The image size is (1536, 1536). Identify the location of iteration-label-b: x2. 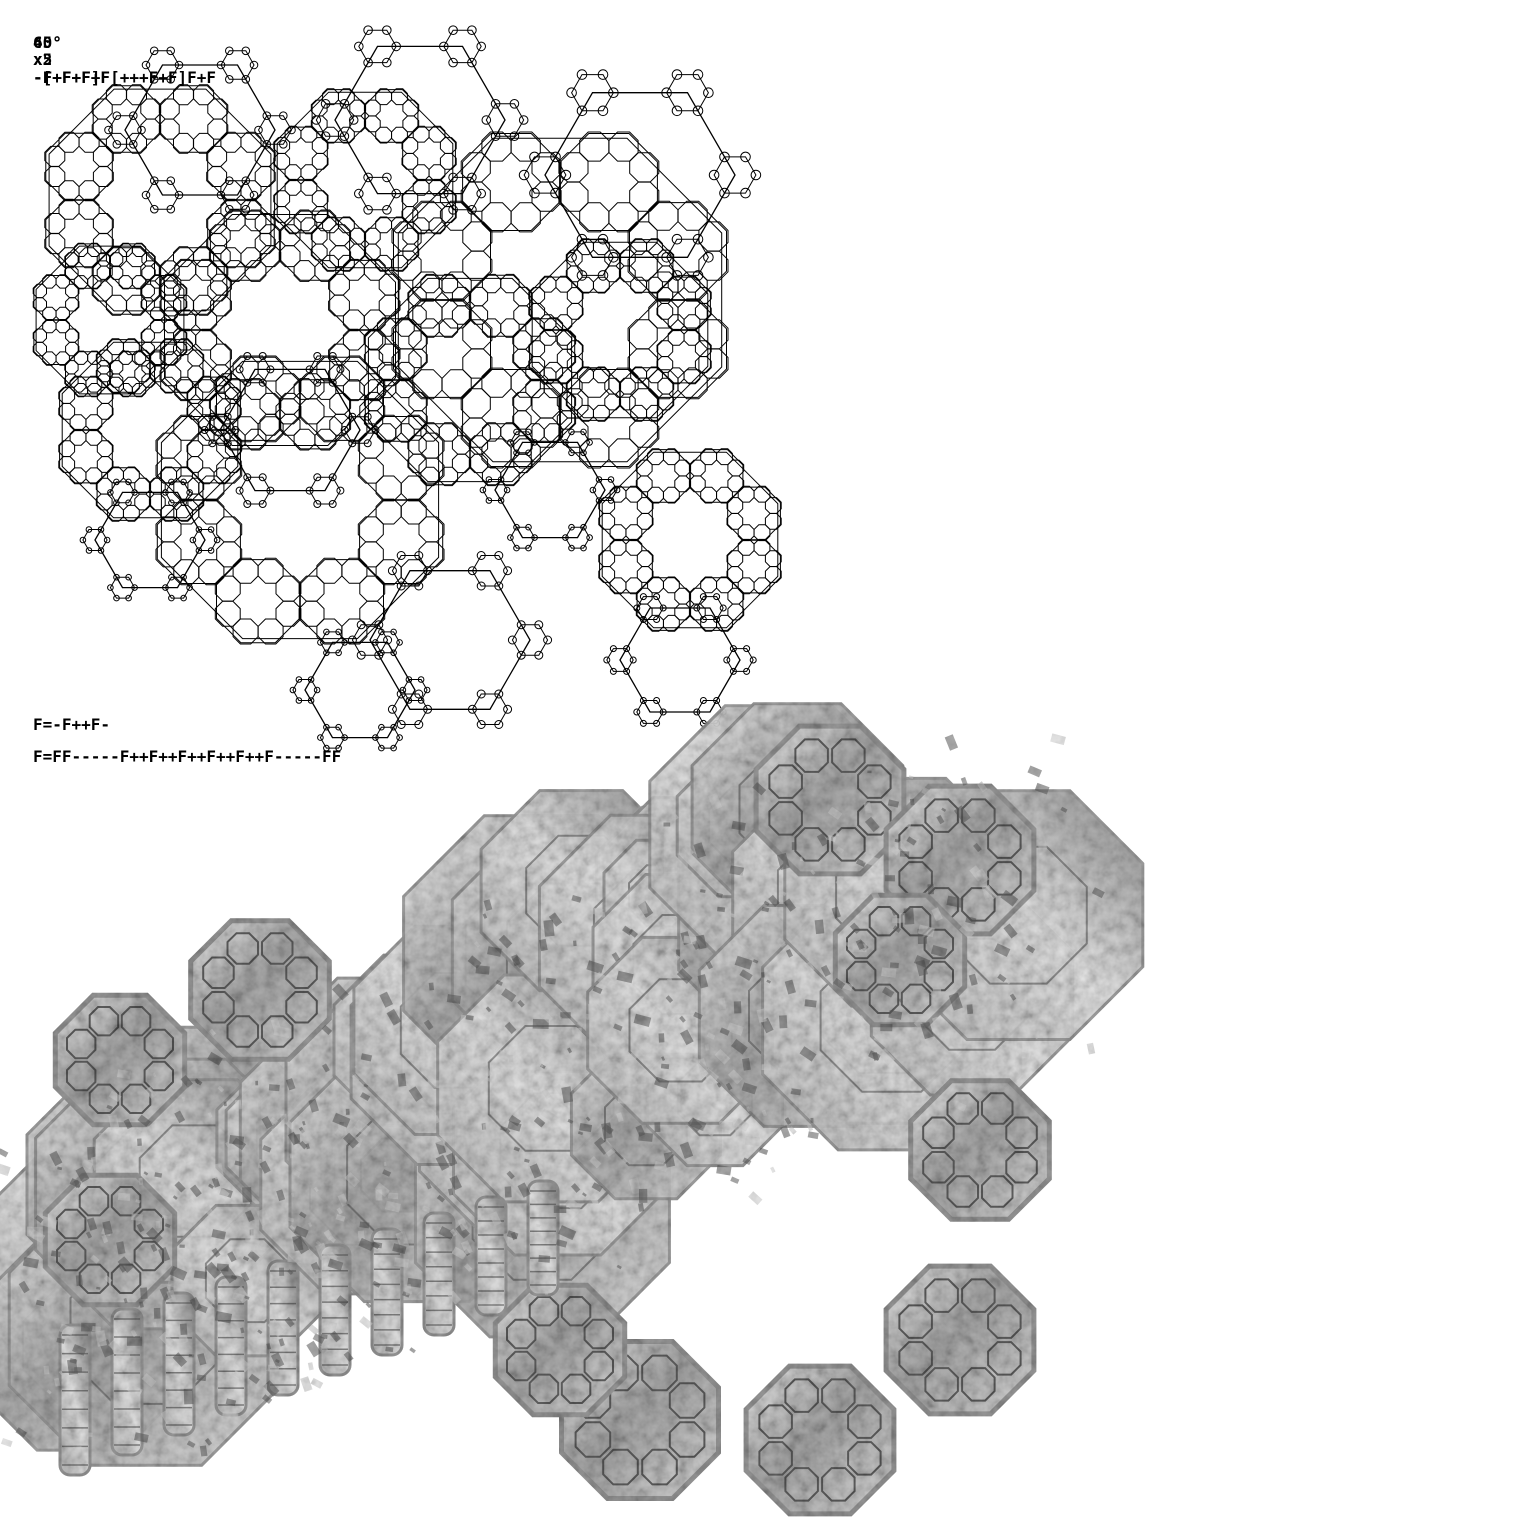
(43, 59).